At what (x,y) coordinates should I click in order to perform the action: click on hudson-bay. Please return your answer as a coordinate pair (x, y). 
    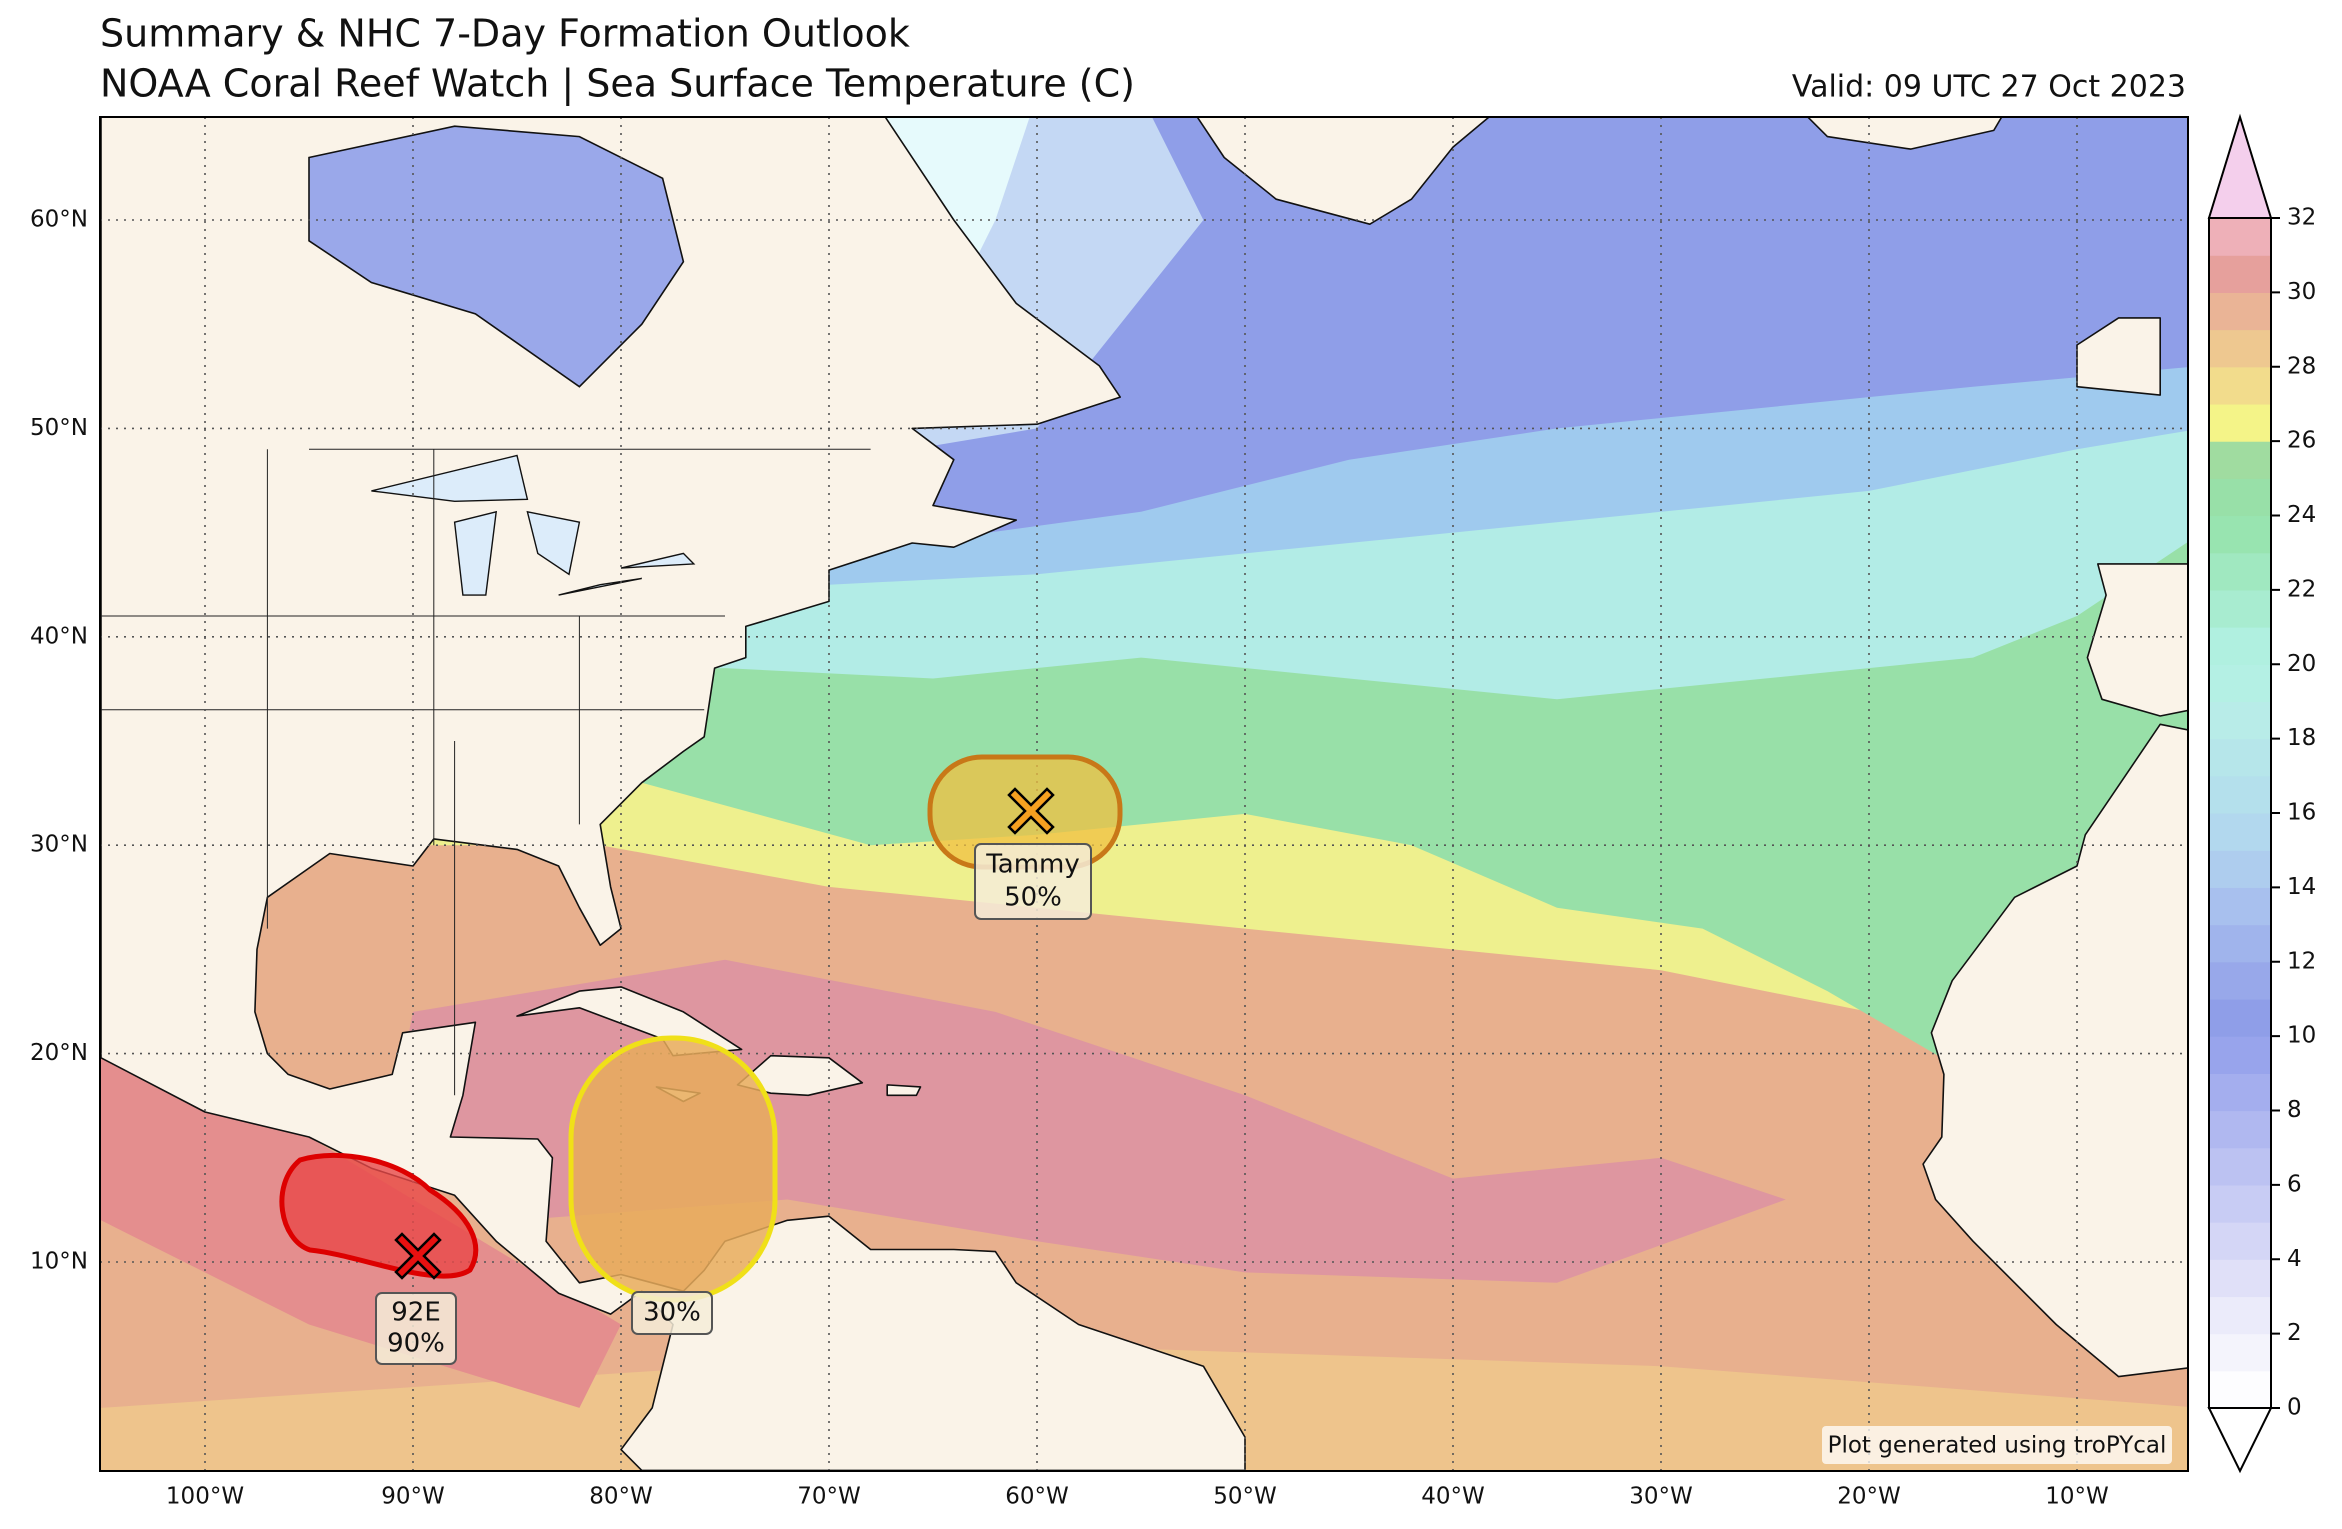
    Looking at the image, I should click on (496, 256).